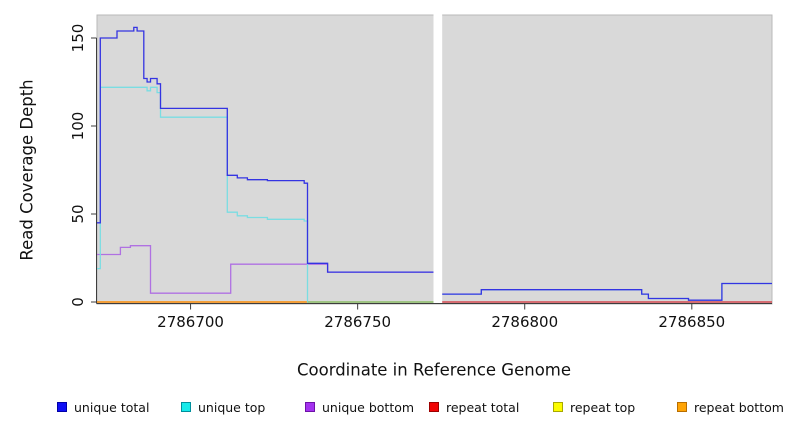  What do you see at coordinates (310, 407) in the screenshot?
I see `legend-swatch-unique-bottom-icon` at bounding box center [310, 407].